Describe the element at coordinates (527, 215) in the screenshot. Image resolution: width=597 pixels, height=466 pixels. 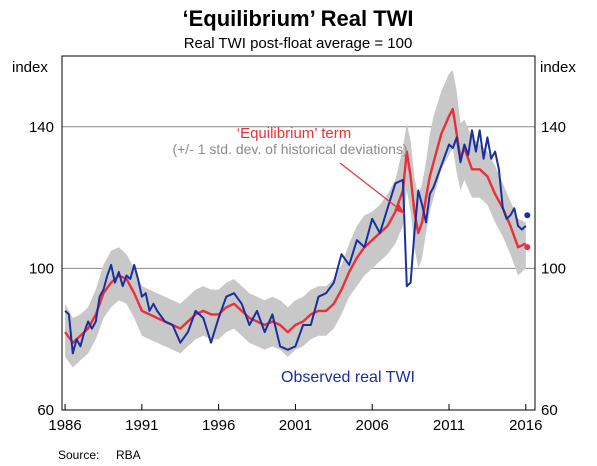
I see `end-marker-observed` at that location.